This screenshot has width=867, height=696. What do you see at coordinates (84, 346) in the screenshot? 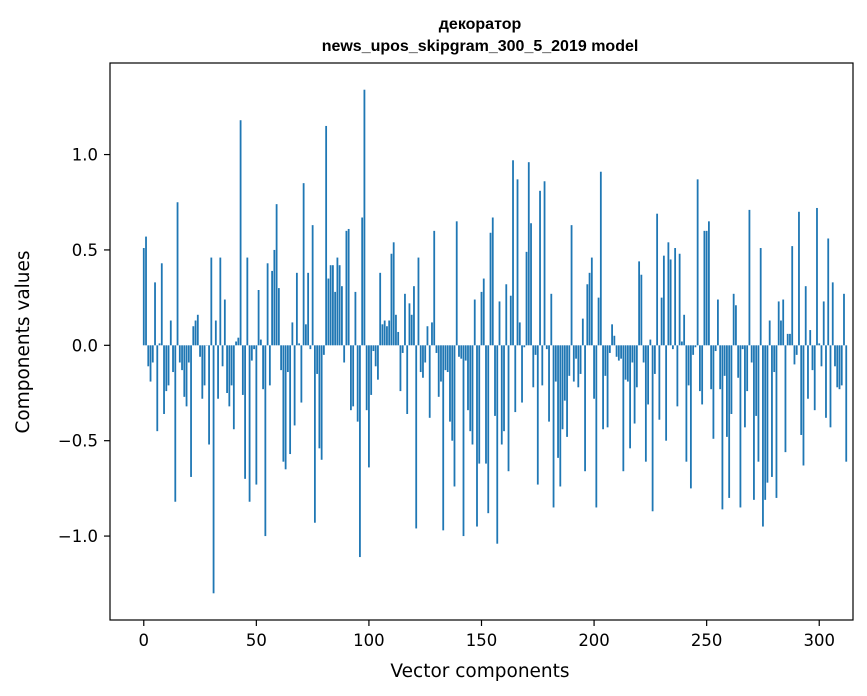
I see `y-axis-ticks: −1.0 −0.5 0.0 0.5 1.0` at bounding box center [84, 346].